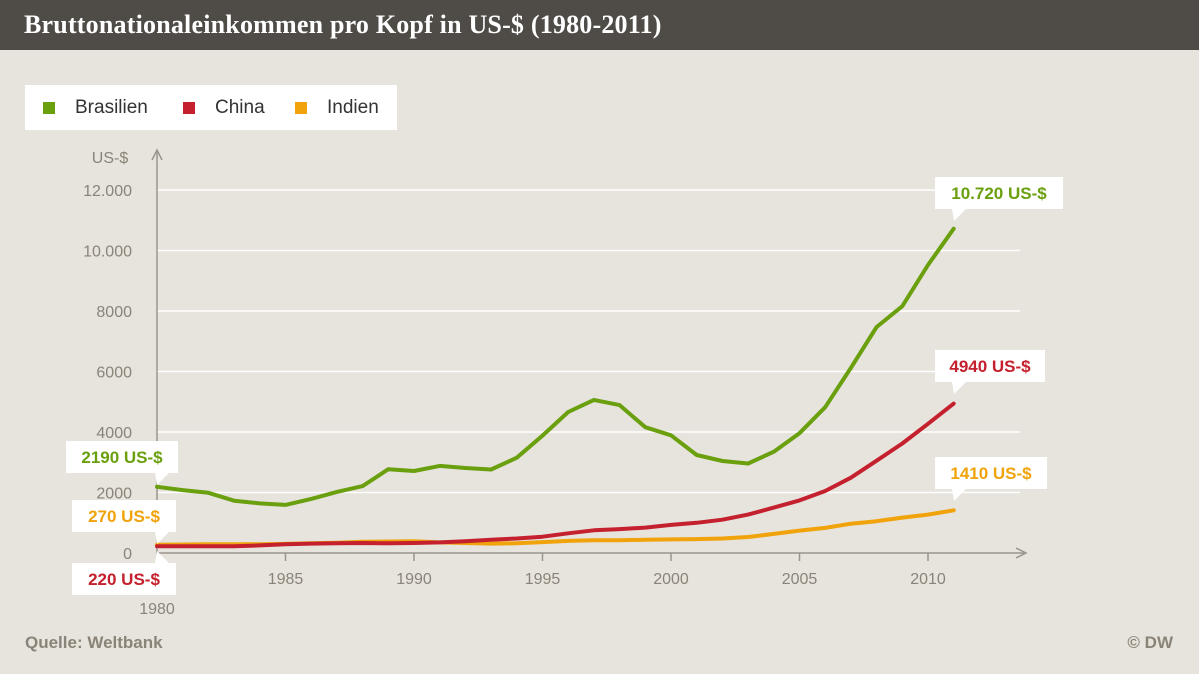  I want to click on source-note: Quelle: Weltbank, so click(94, 642).